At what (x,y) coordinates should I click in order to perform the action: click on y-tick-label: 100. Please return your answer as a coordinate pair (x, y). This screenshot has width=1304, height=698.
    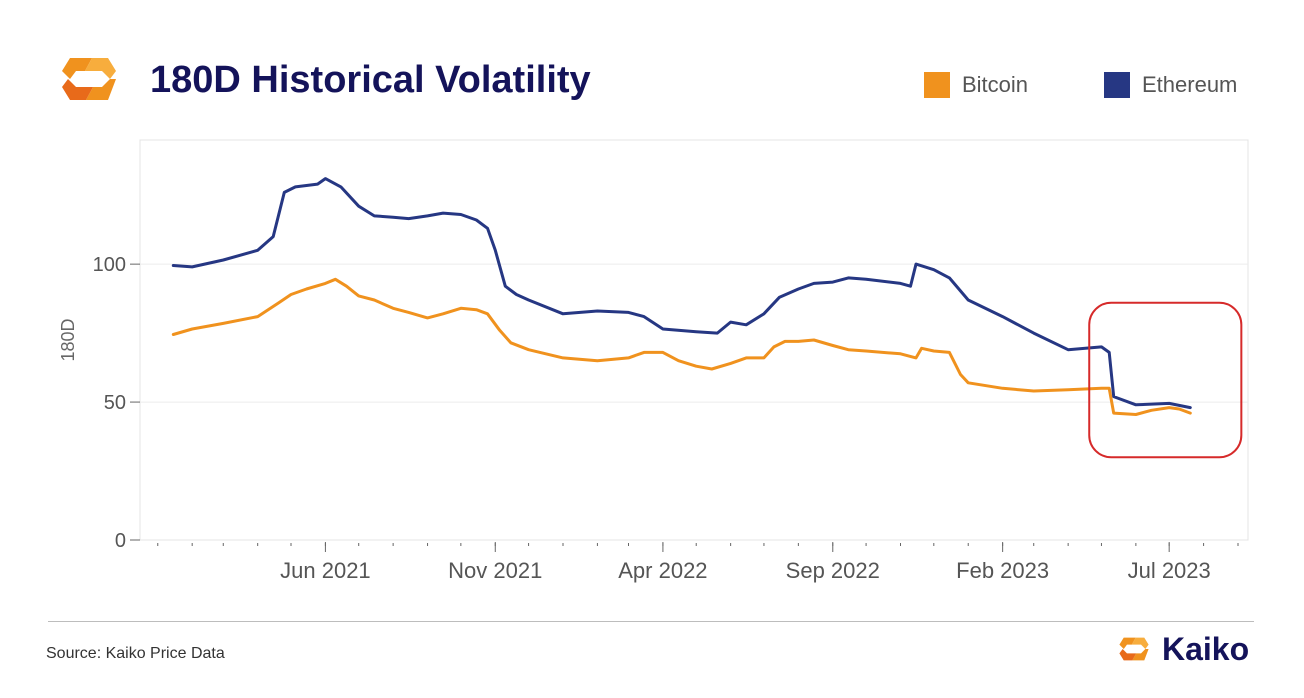
    Looking at the image, I should click on (109, 265).